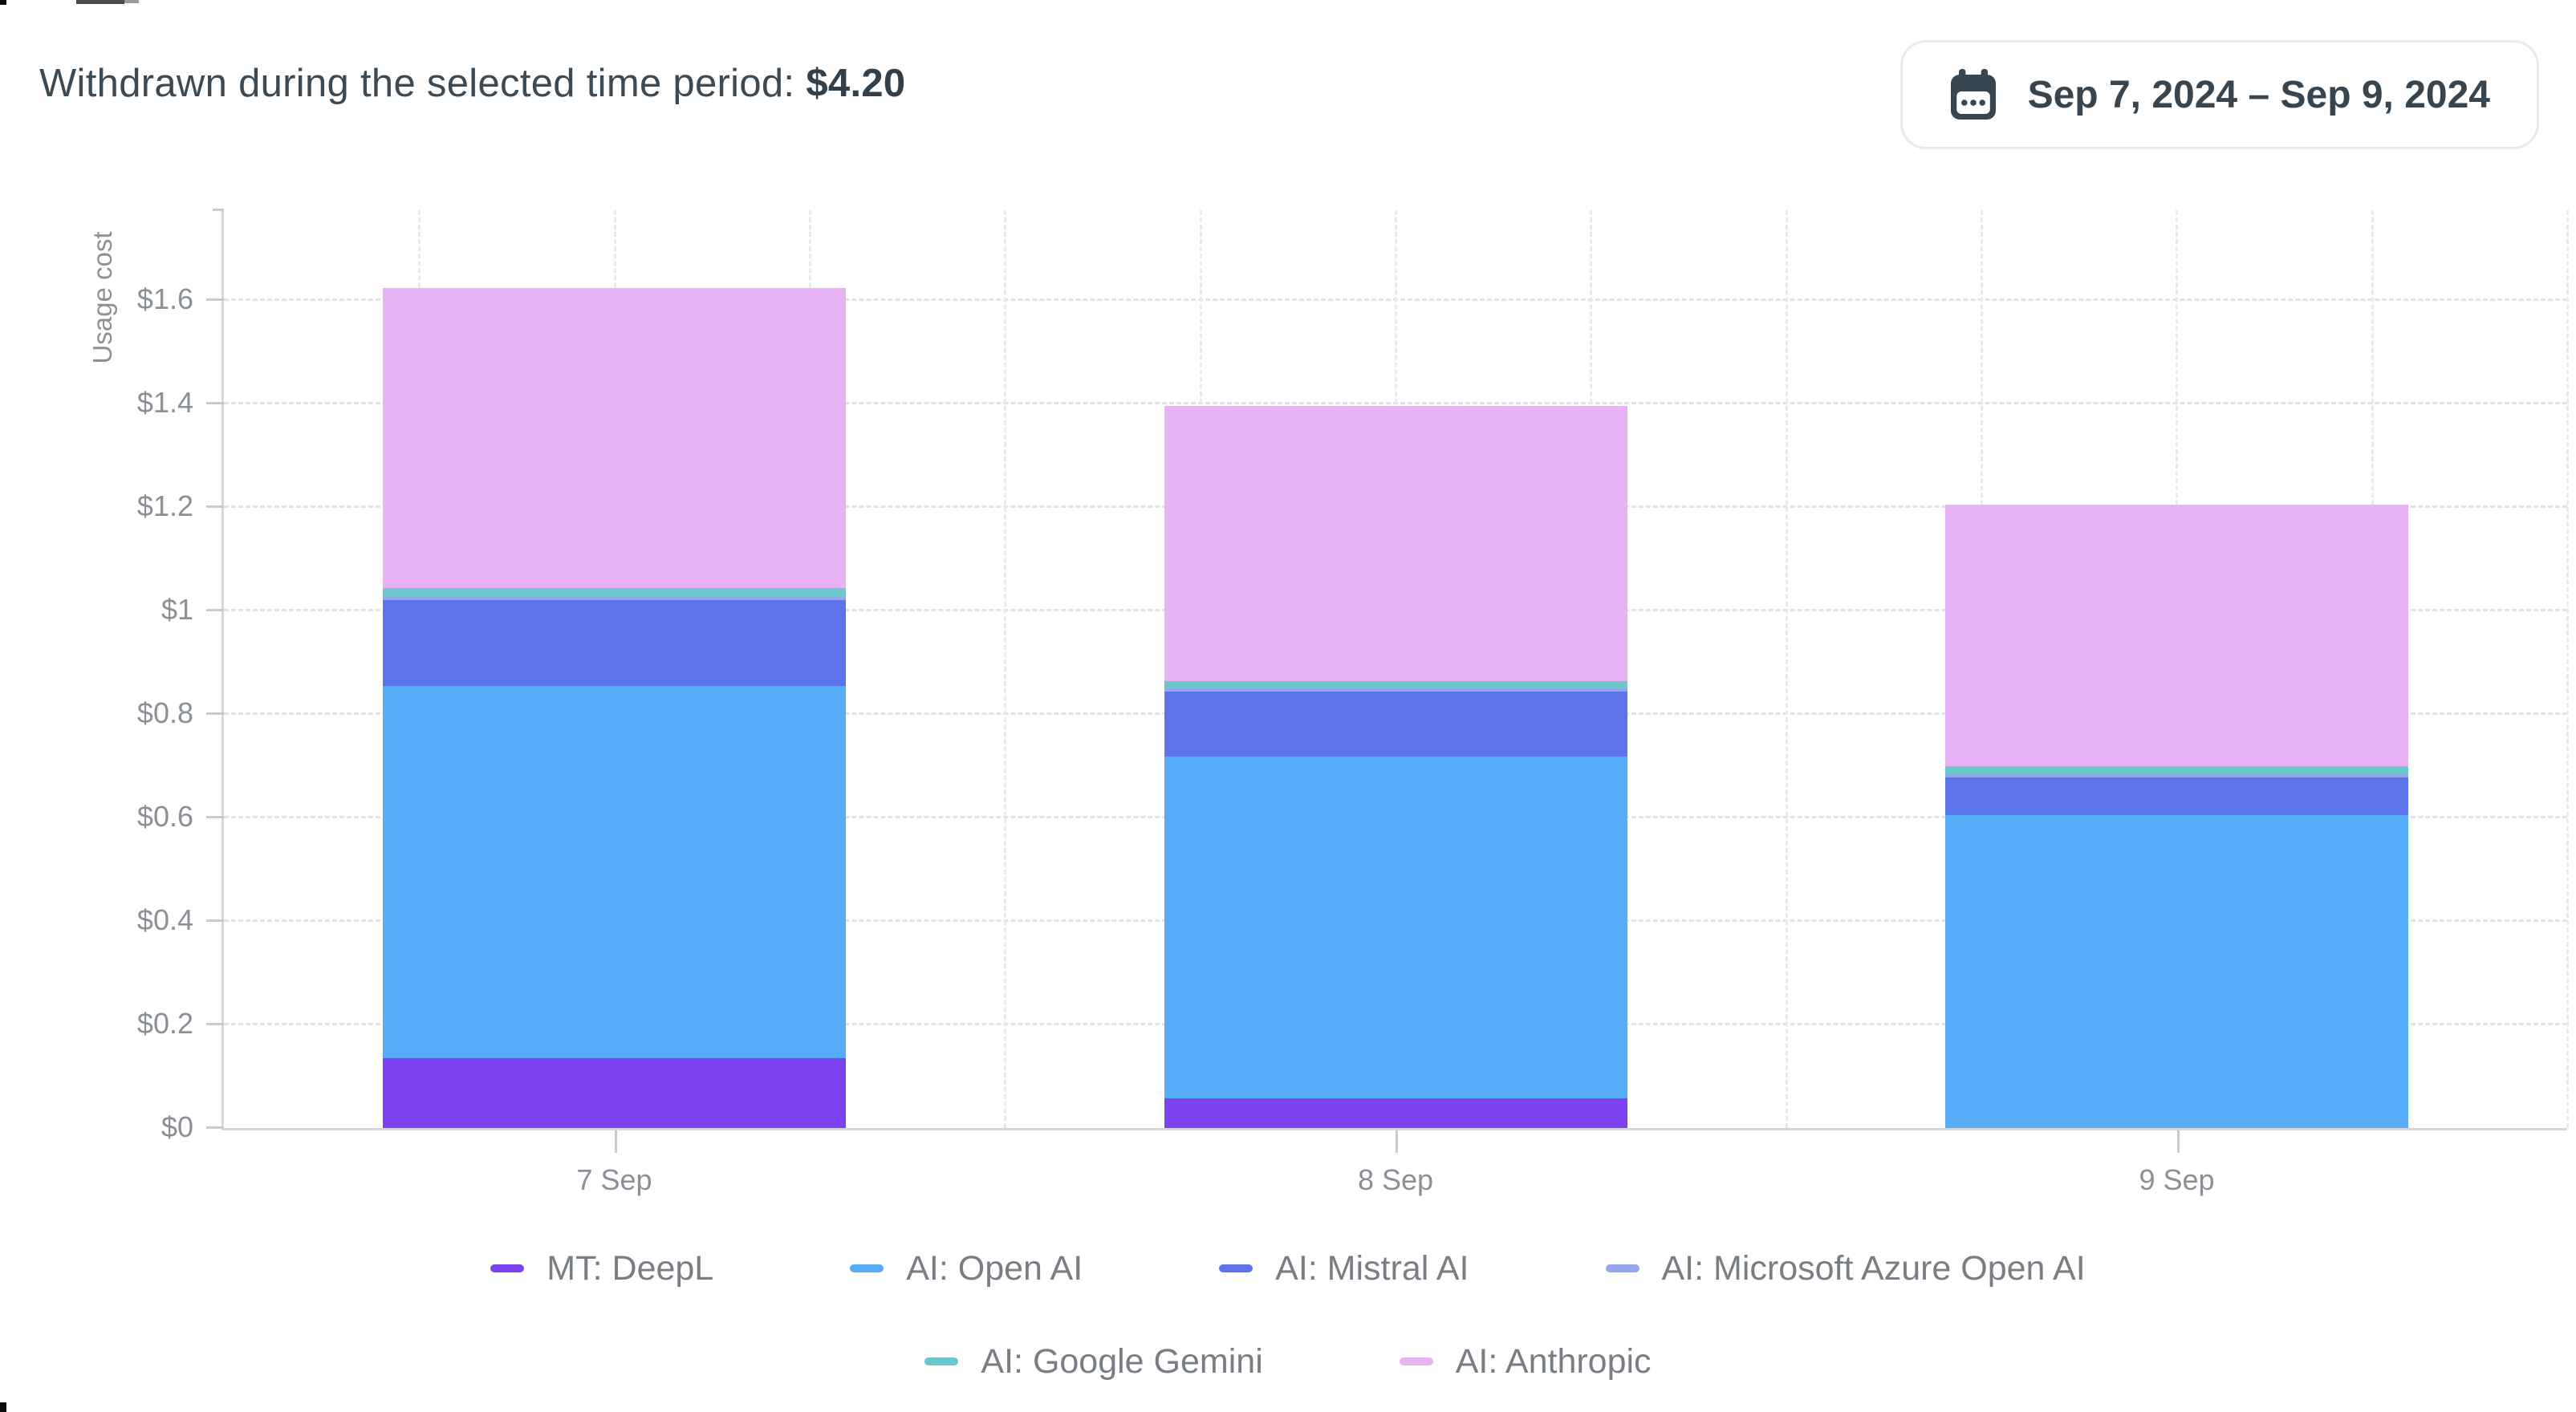 This screenshot has height=1412, width=2576. What do you see at coordinates (1396, 1179) in the screenshot?
I see `x-tick-label: 8 Sep` at bounding box center [1396, 1179].